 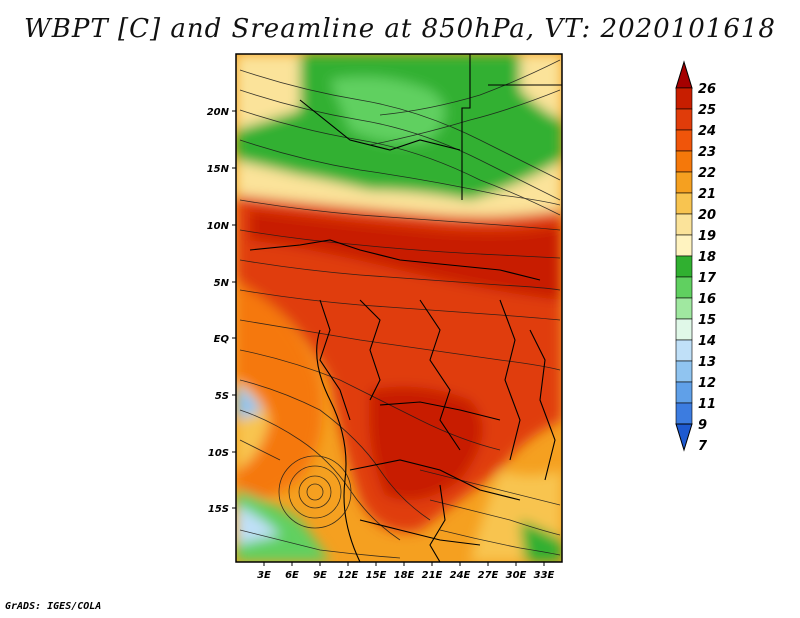 What do you see at coordinates (702, 425) in the screenshot?
I see `colorbar-label: 9` at bounding box center [702, 425].